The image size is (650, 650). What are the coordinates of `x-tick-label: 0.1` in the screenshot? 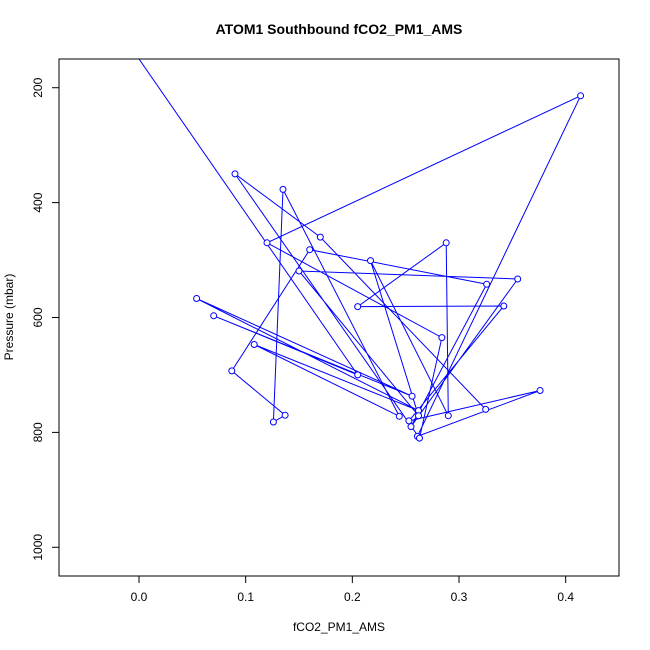 It's located at (245, 597).